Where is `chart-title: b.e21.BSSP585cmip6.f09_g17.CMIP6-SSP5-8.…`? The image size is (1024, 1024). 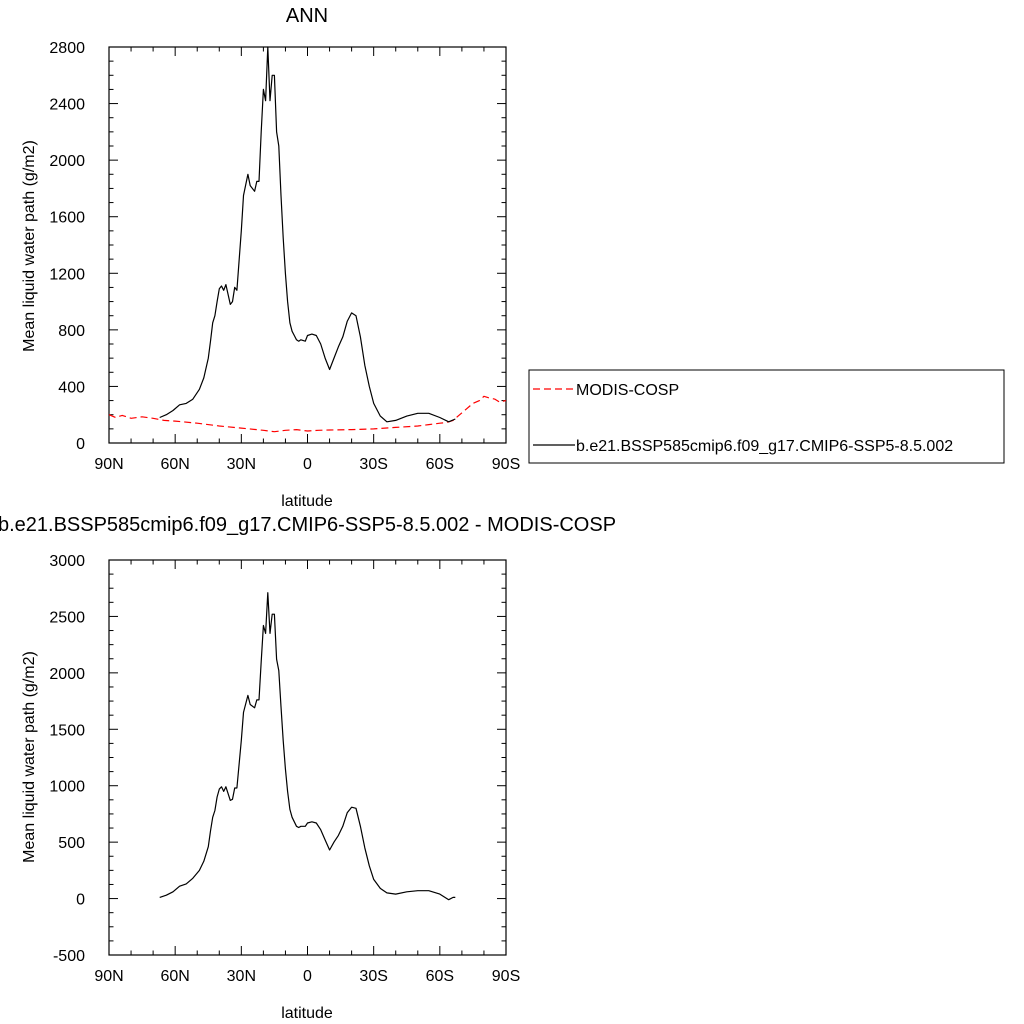
chart-title: b.e21.BSSP585cmip6.f09_g17.CMIP6-SSP5-8.… is located at coordinates (308, 525).